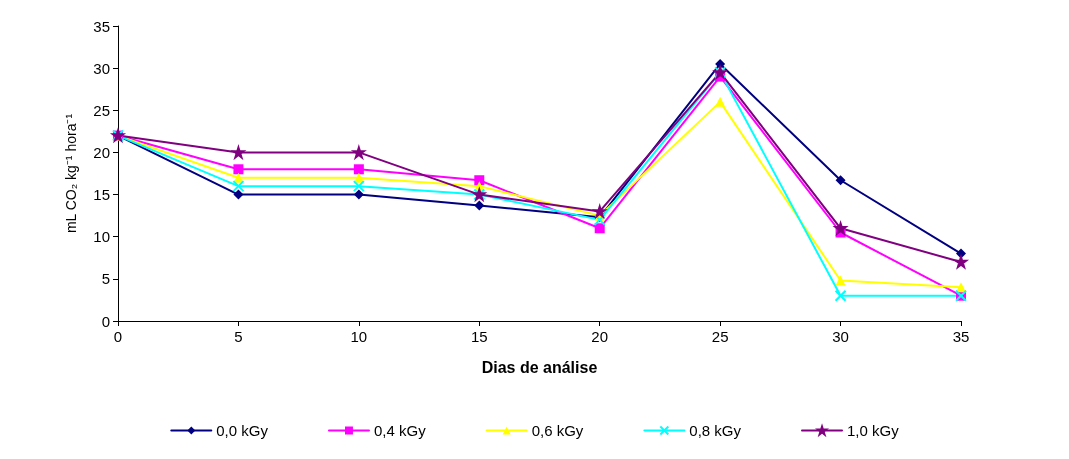  I want to click on x-axis-title: Dias de análise, so click(539, 367).